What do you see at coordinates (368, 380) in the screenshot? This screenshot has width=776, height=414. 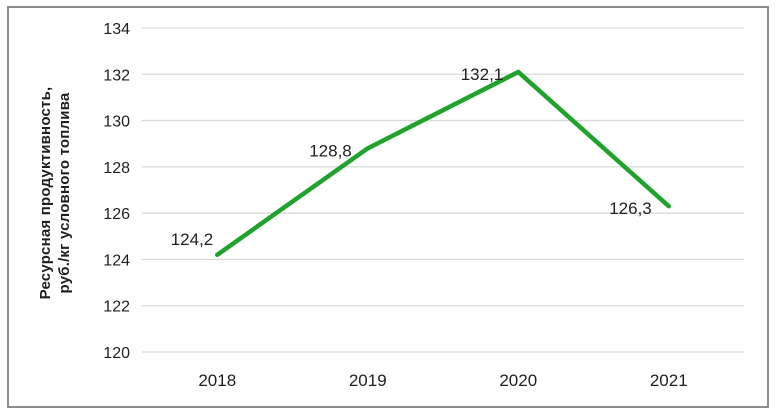 I see `x-tick-label: 2019` at bounding box center [368, 380].